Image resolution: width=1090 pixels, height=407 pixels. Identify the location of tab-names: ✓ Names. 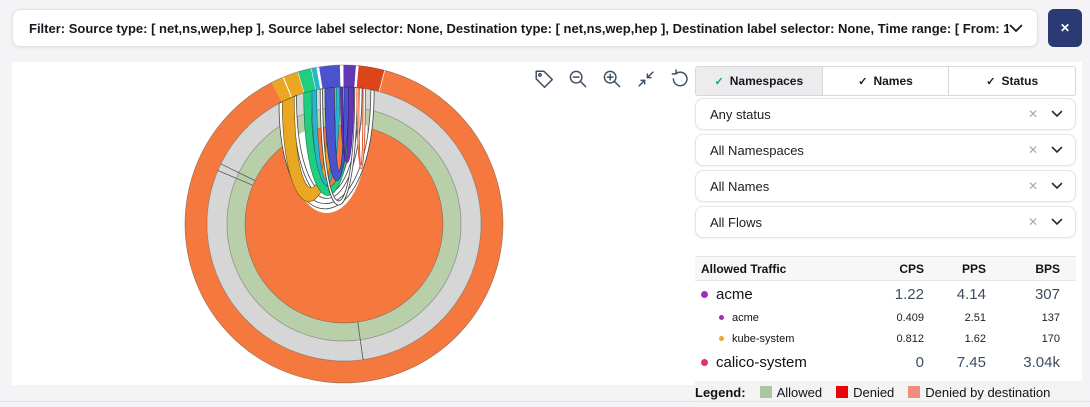
(886, 81).